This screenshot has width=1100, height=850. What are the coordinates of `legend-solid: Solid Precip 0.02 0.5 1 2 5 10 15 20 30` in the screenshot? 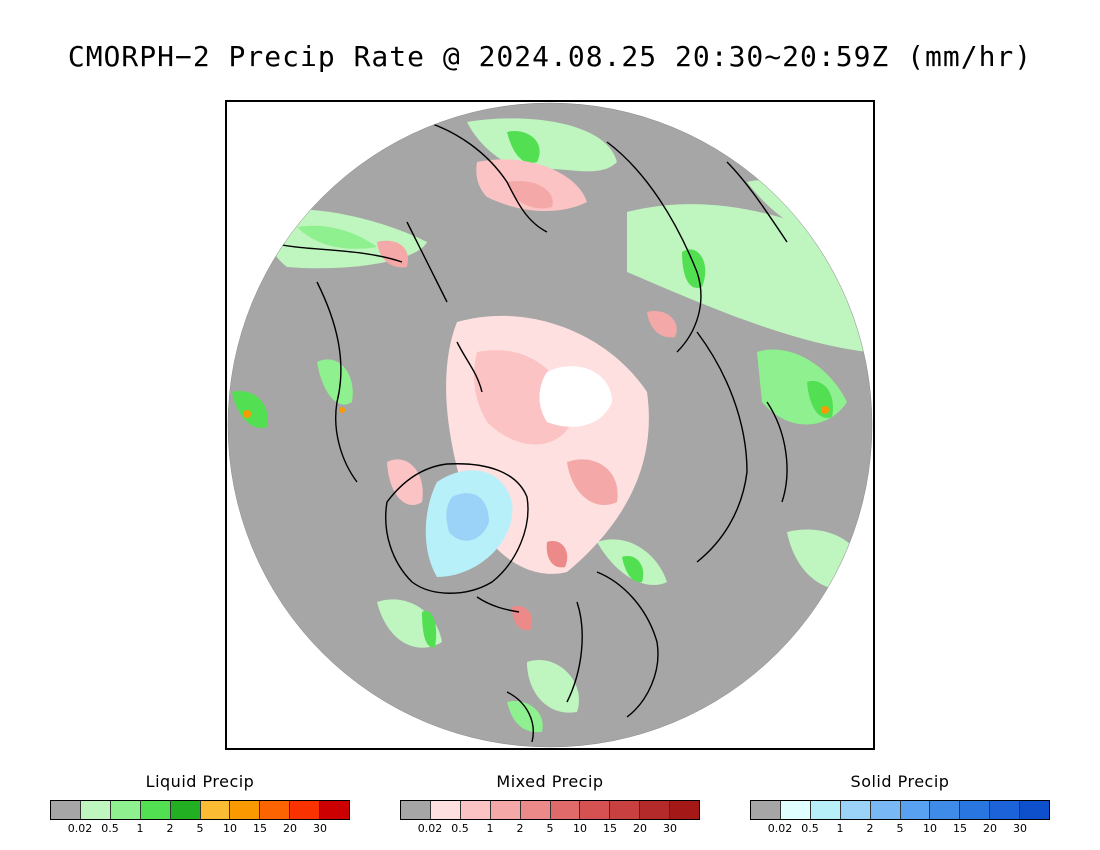 It's located at (900, 804).